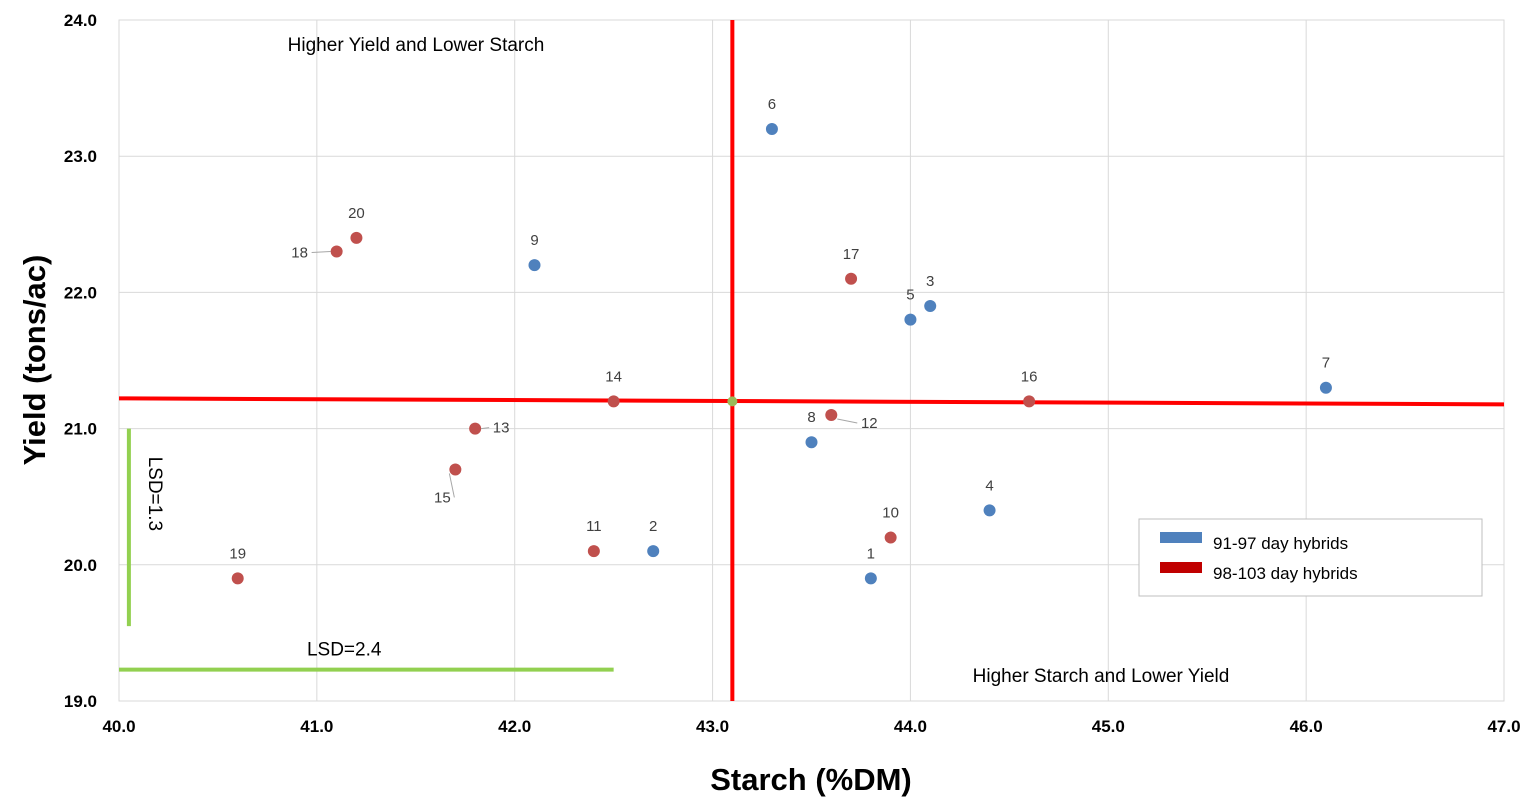  I want to click on data-label: 17, so click(851, 254).